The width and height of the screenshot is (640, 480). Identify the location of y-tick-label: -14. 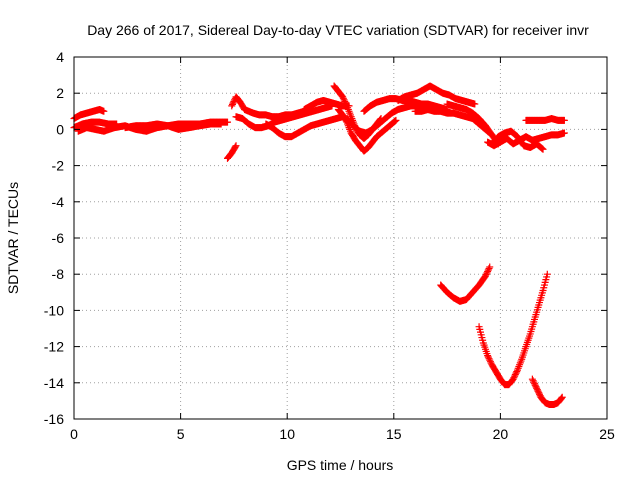
(54, 383).